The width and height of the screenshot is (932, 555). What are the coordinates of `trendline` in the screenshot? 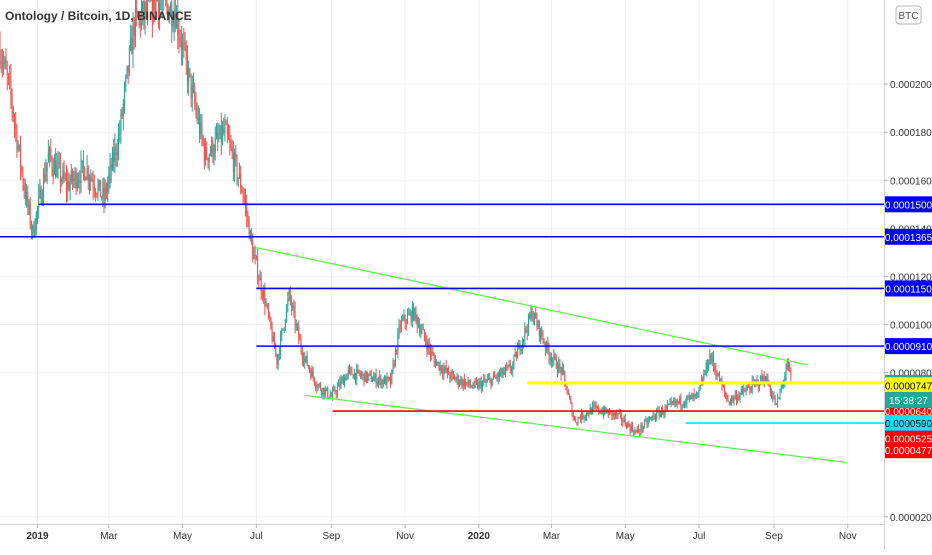 It's located at (531, 306).